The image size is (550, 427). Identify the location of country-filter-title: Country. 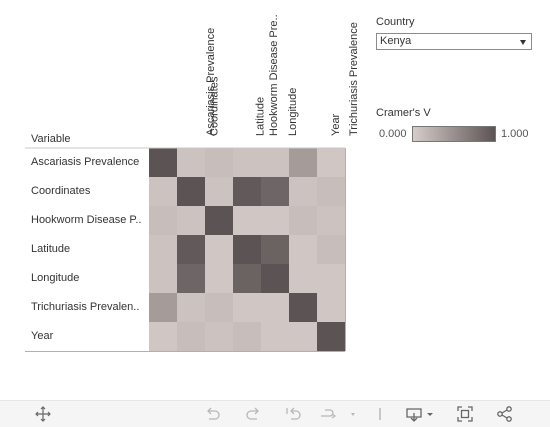
(395, 22).